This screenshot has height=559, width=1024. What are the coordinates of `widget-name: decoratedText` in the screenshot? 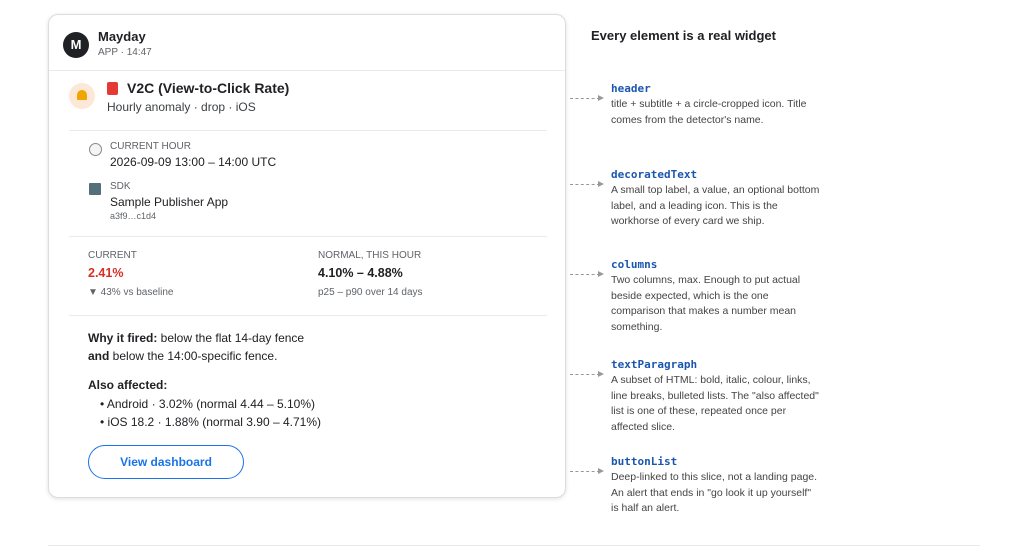 It's located at (654, 174).